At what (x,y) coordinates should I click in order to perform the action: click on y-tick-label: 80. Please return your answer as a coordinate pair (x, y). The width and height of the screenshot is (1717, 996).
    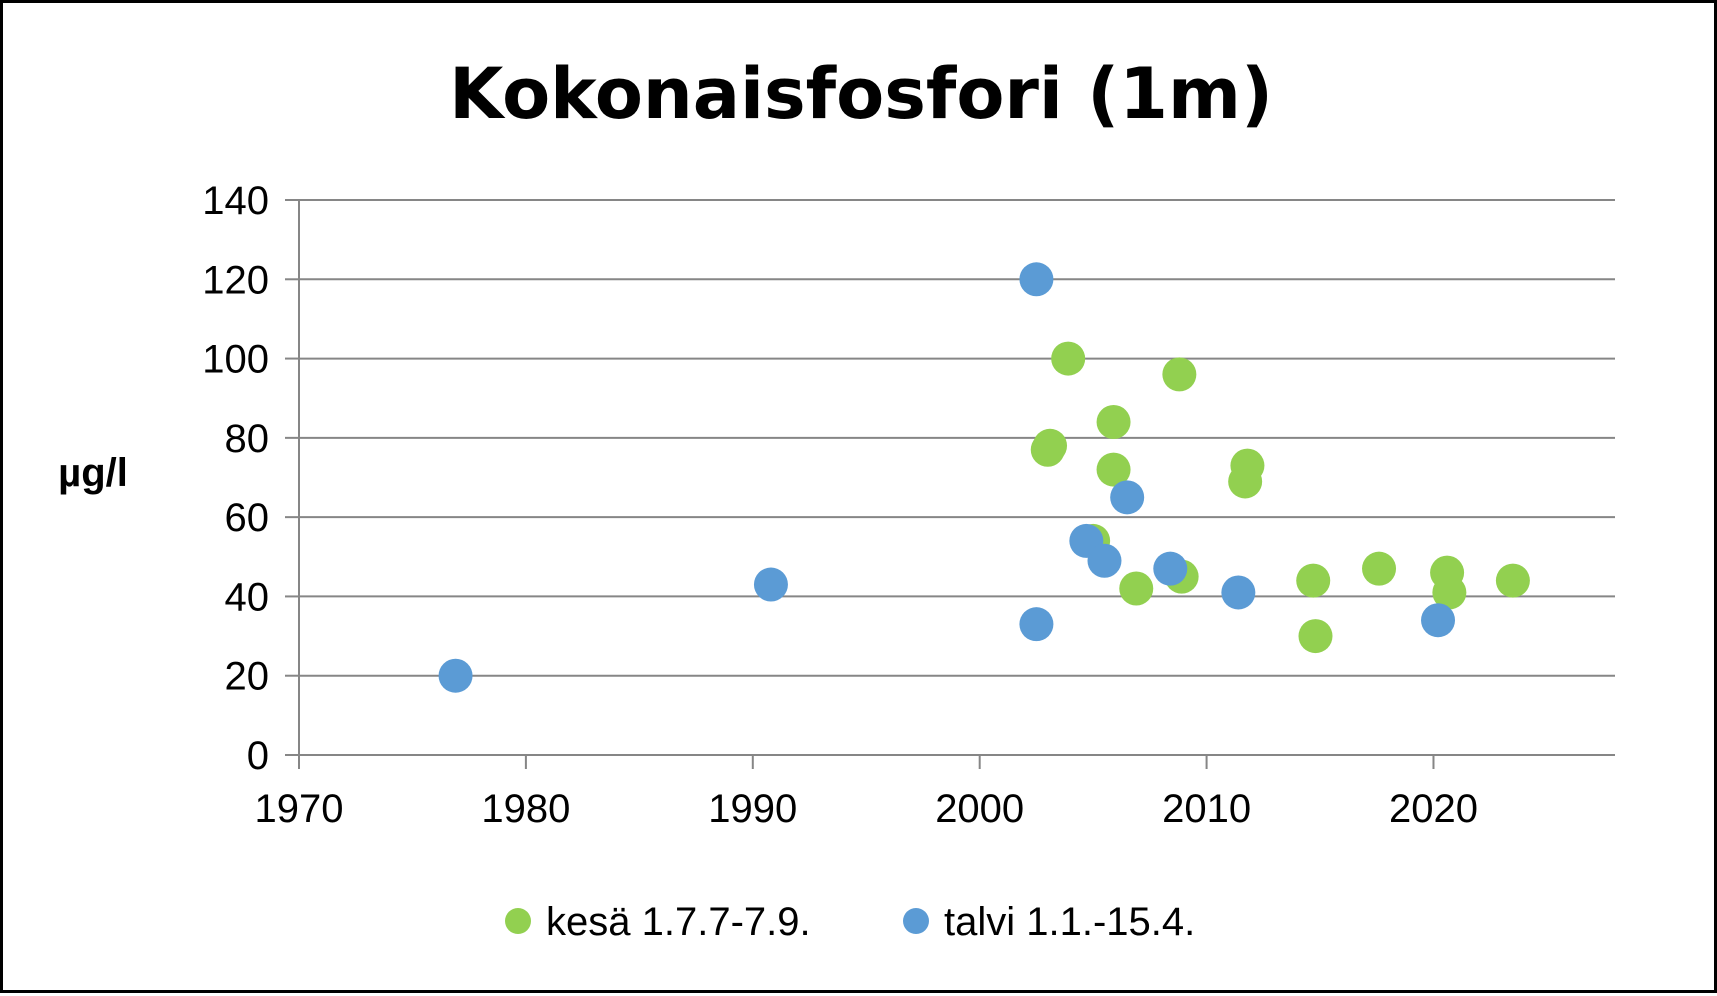
    Looking at the image, I should click on (247, 439).